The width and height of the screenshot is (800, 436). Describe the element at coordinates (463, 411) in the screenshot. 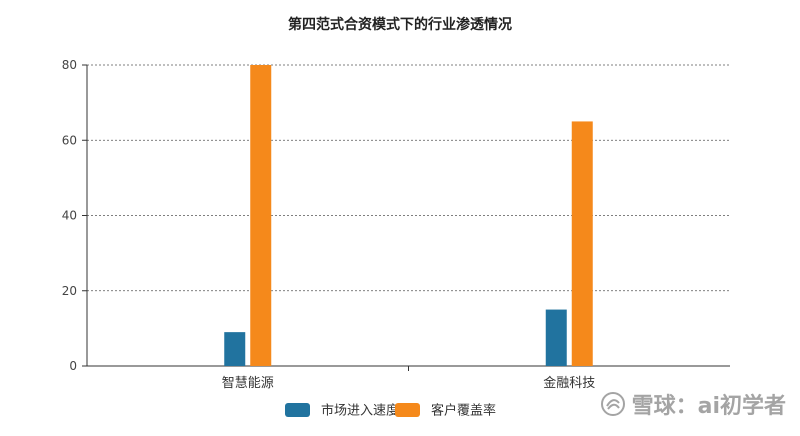

I see `legend-label: 客户覆盖率` at that location.